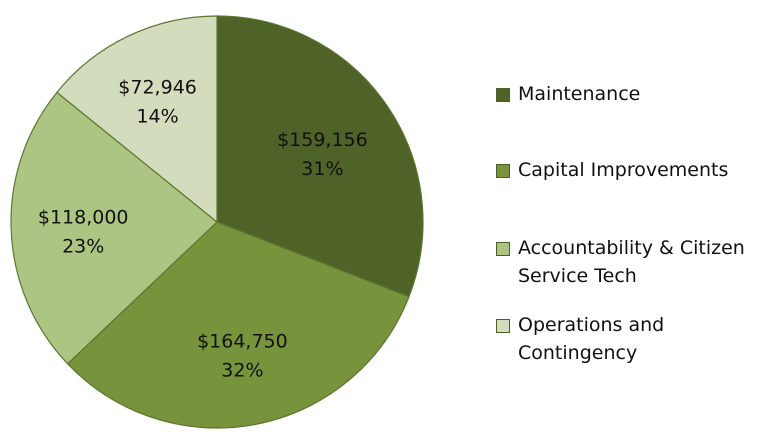  I want to click on legend-swatch-capital-improvements, so click(503, 171).